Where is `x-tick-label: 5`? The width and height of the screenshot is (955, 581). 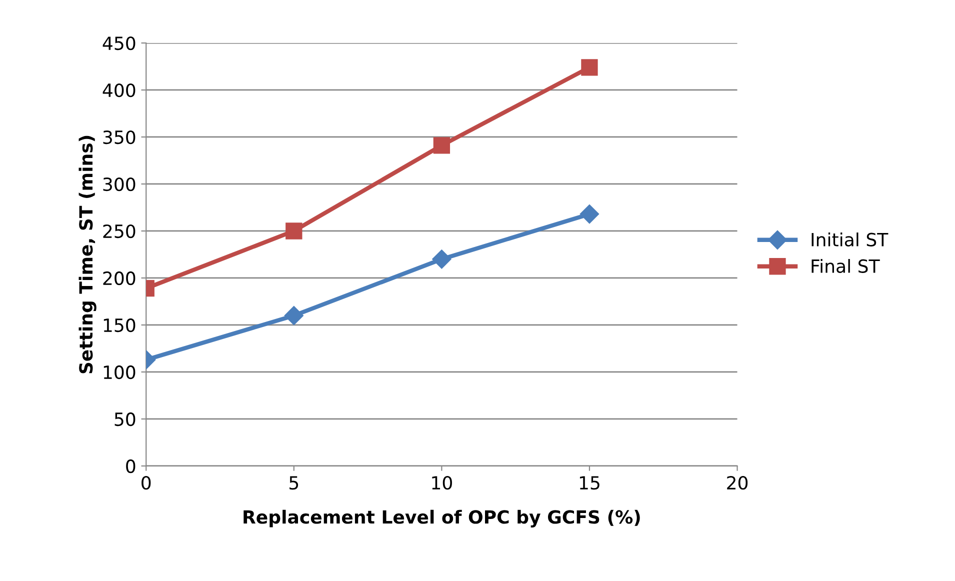
x-tick-label: 5 is located at coordinates (294, 483).